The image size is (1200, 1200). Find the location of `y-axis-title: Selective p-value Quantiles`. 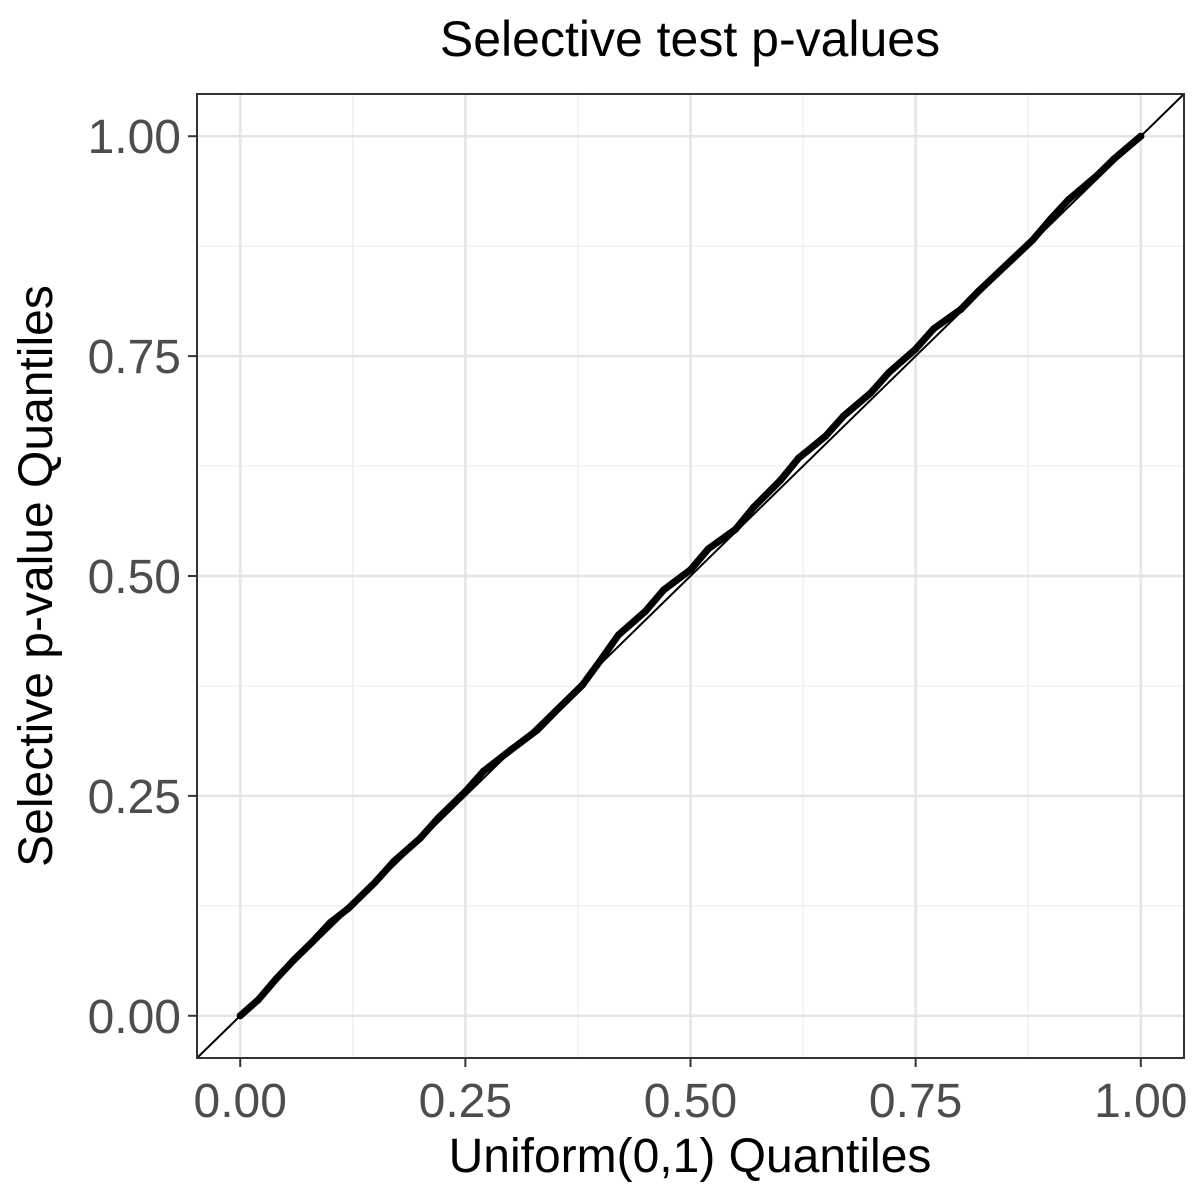

y-axis-title: Selective p-value Quantiles is located at coordinates (36, 576).